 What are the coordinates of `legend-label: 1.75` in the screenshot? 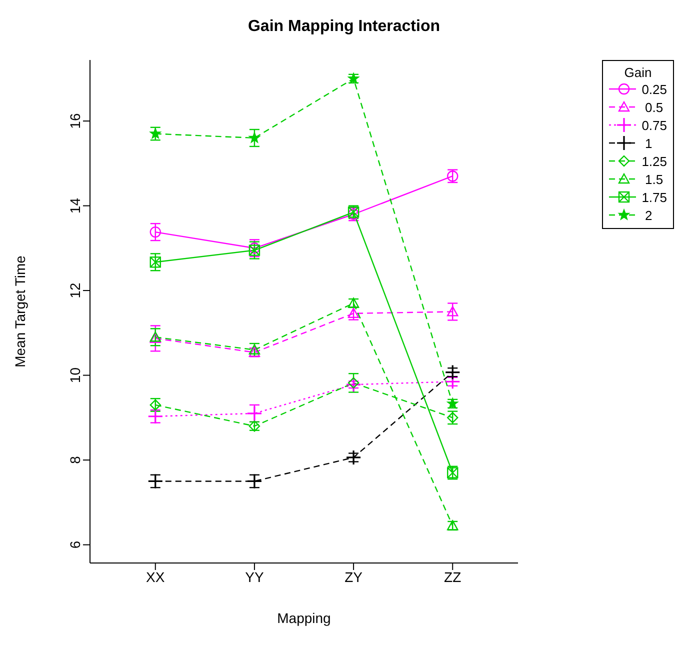 It's located at (654, 197).